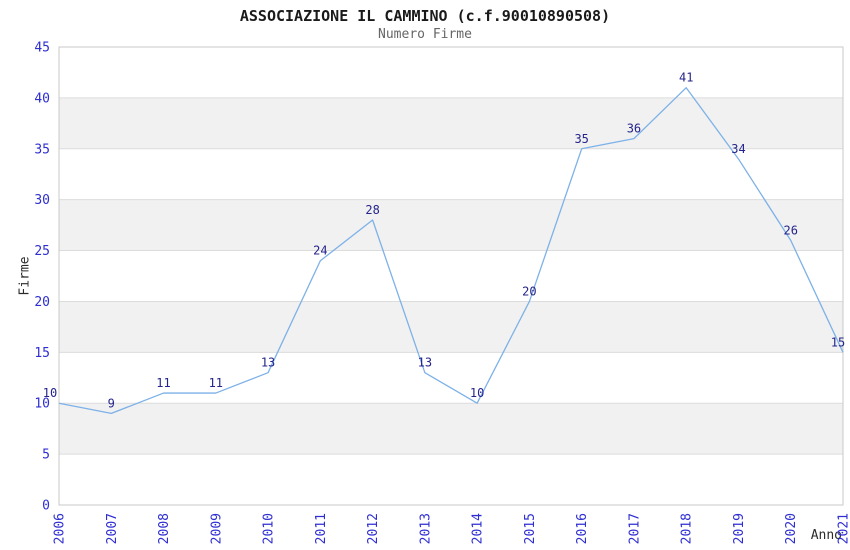 This screenshot has height=550, width=850. What do you see at coordinates (581, 139) in the screenshot?
I see `data-point-label: 35` at bounding box center [581, 139].